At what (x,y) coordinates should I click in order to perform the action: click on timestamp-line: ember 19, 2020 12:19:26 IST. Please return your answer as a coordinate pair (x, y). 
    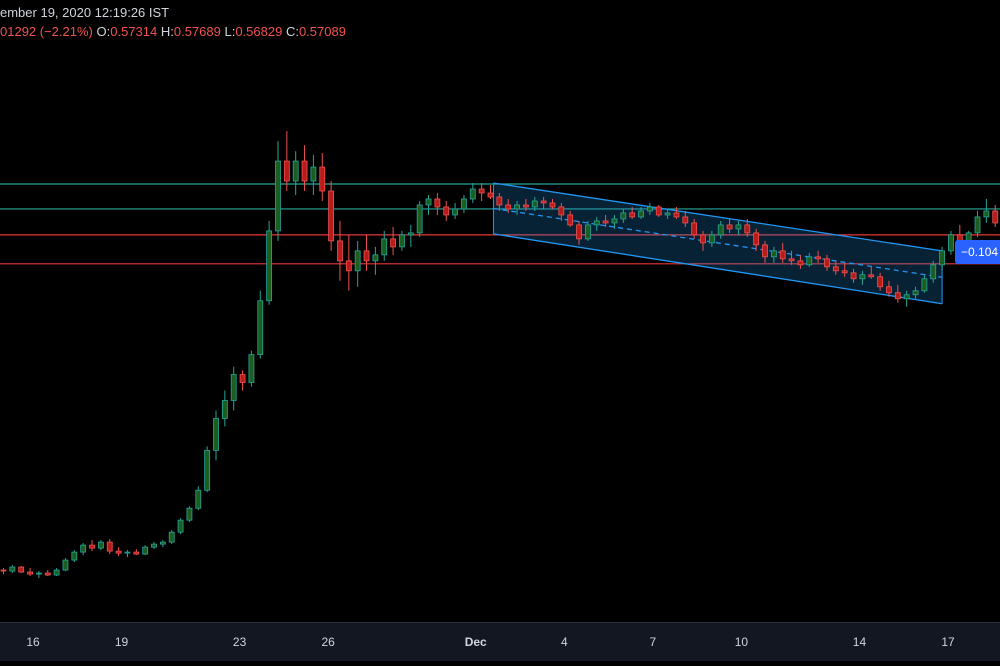
    Looking at the image, I should click on (84, 12).